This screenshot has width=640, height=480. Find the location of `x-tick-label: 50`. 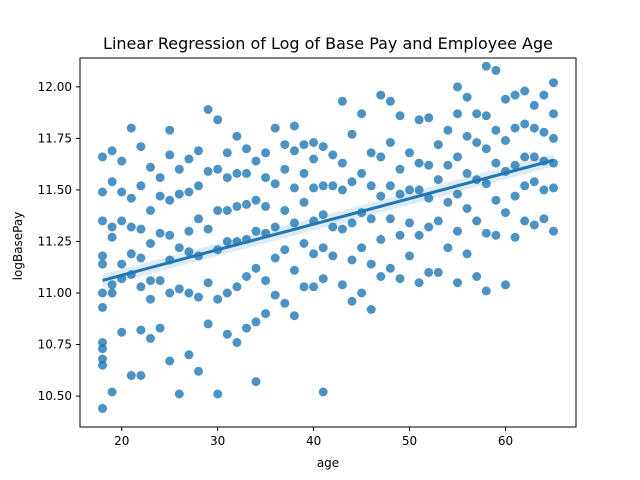

x-tick-label: 50 is located at coordinates (409, 441).